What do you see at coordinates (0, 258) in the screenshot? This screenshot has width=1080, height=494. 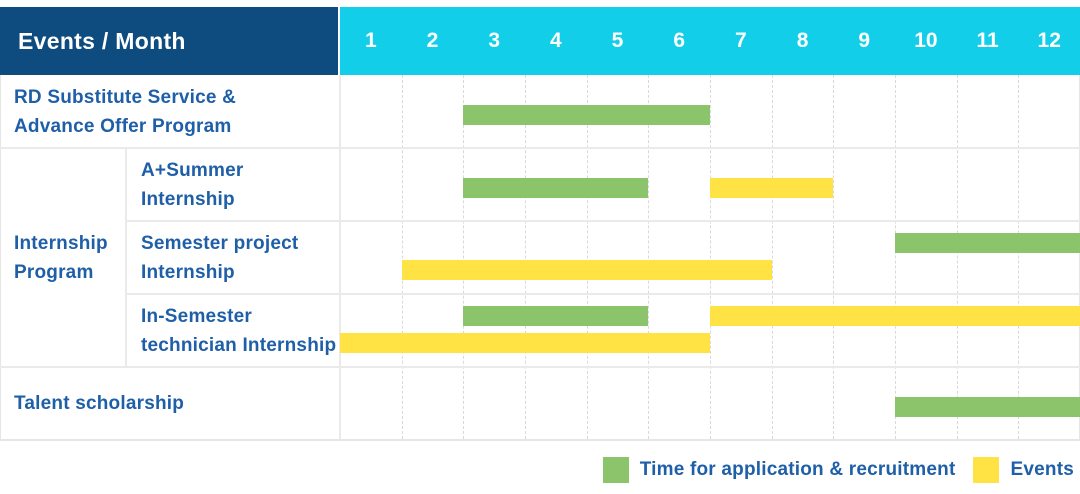 I see `body-left-border` at bounding box center [0, 258].